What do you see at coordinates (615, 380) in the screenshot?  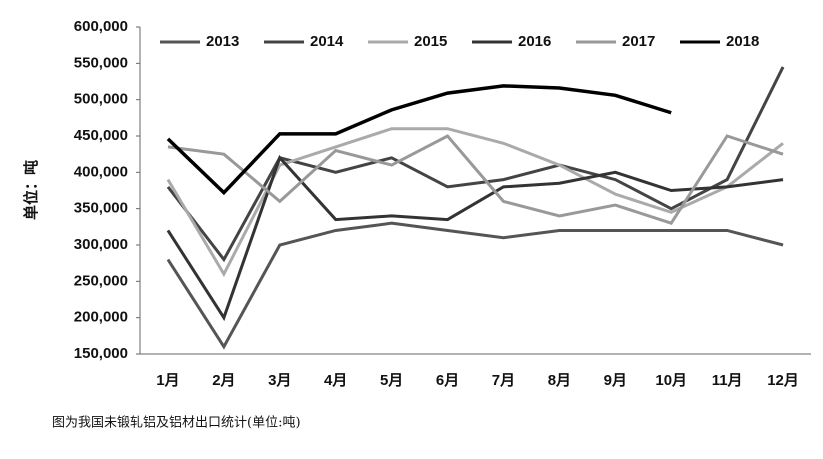 I see `x-tick-label: 9月` at bounding box center [615, 380].